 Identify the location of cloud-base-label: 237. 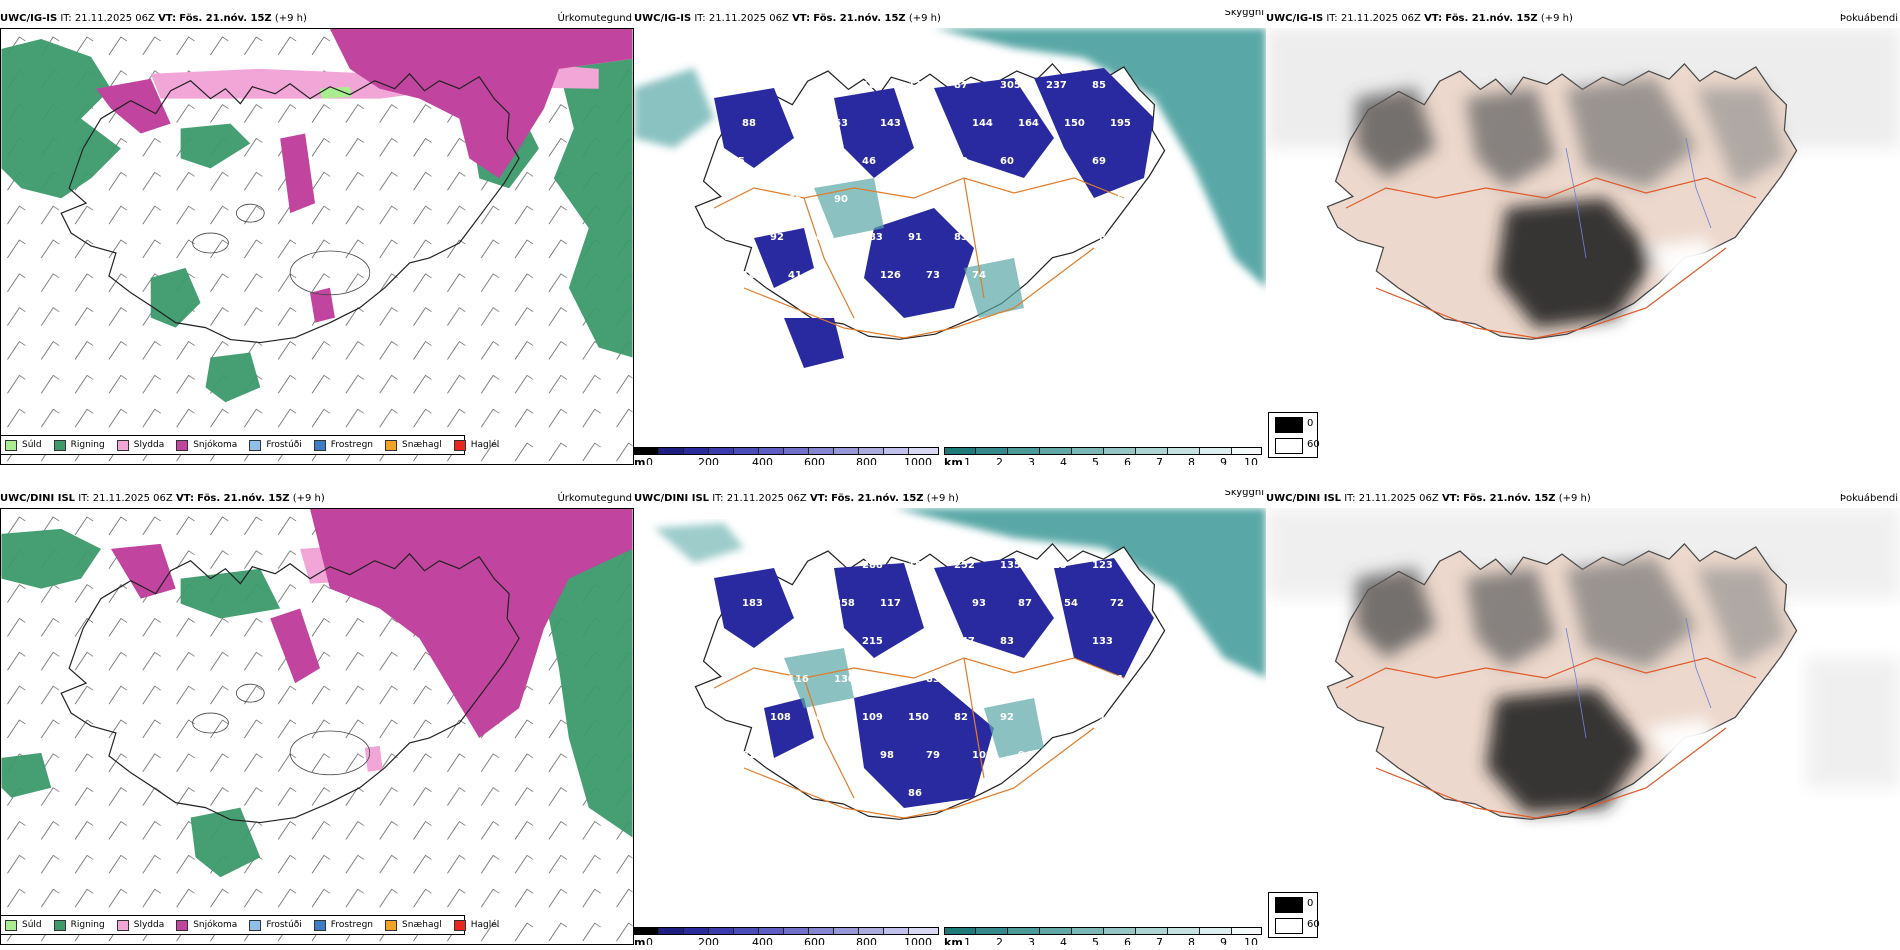
(1056, 85).